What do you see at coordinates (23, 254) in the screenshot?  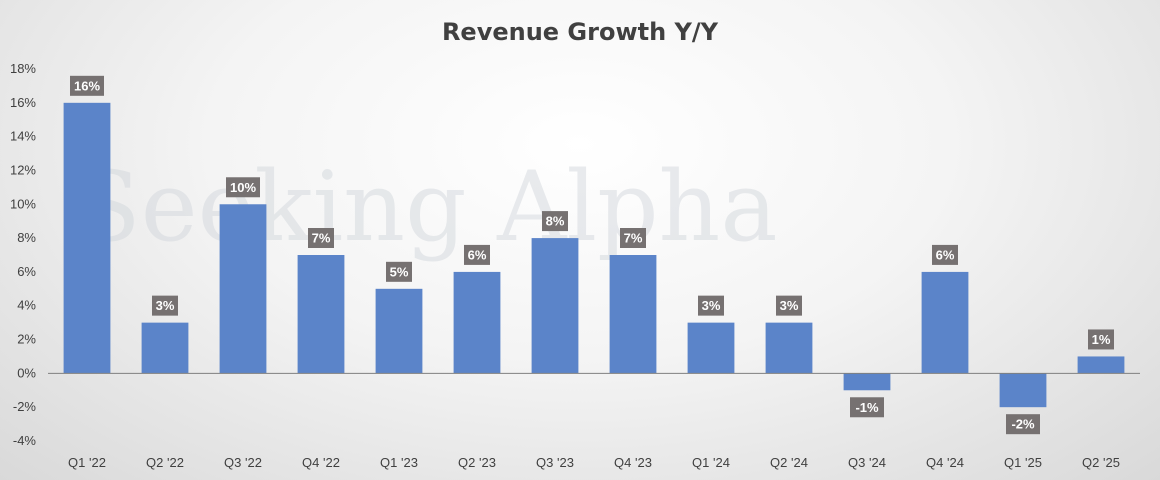 I see `y-axis: 18% 16% 14% 12% 10% 8% 6% 4% 2% 0% -2% -4%` at bounding box center [23, 254].